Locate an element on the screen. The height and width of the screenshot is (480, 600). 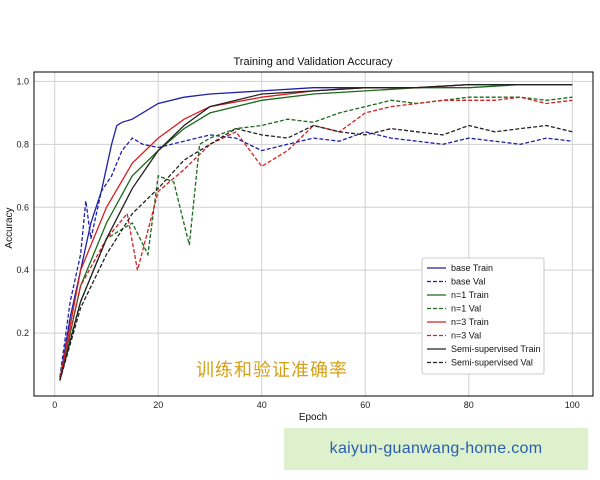
legend-entry: n=1 Train is located at coordinates (470, 295).